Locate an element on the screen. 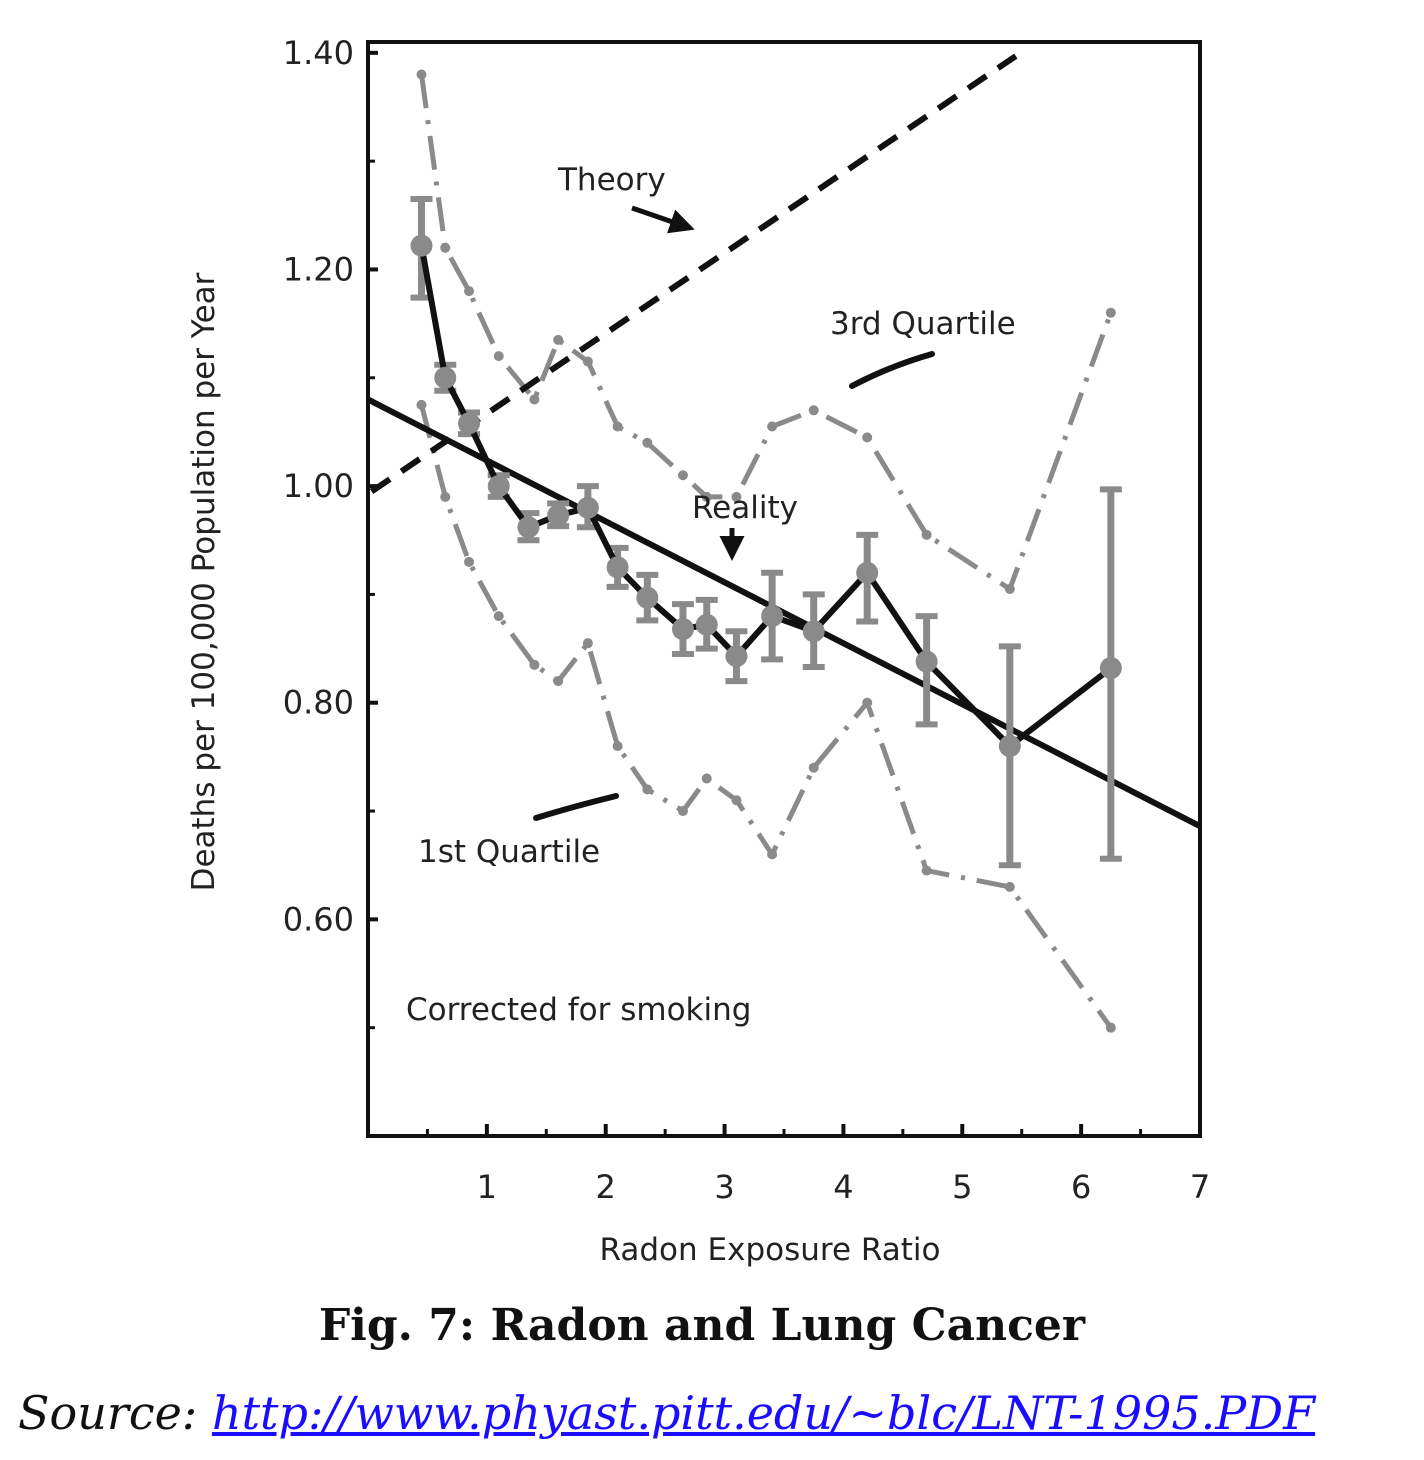 Image resolution: width=1424 pixels, height=1460 pixels. y-tick-label: 0.60 is located at coordinates (318, 919).